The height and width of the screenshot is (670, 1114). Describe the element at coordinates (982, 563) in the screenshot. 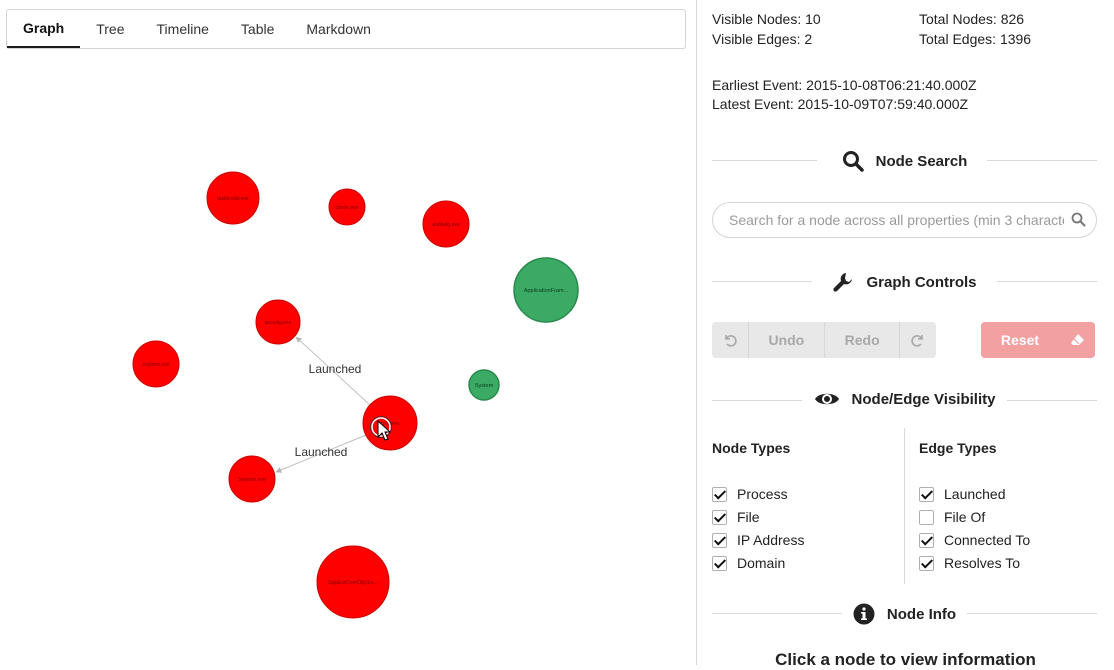

I see `checkbox-label: Resolves To` at that location.